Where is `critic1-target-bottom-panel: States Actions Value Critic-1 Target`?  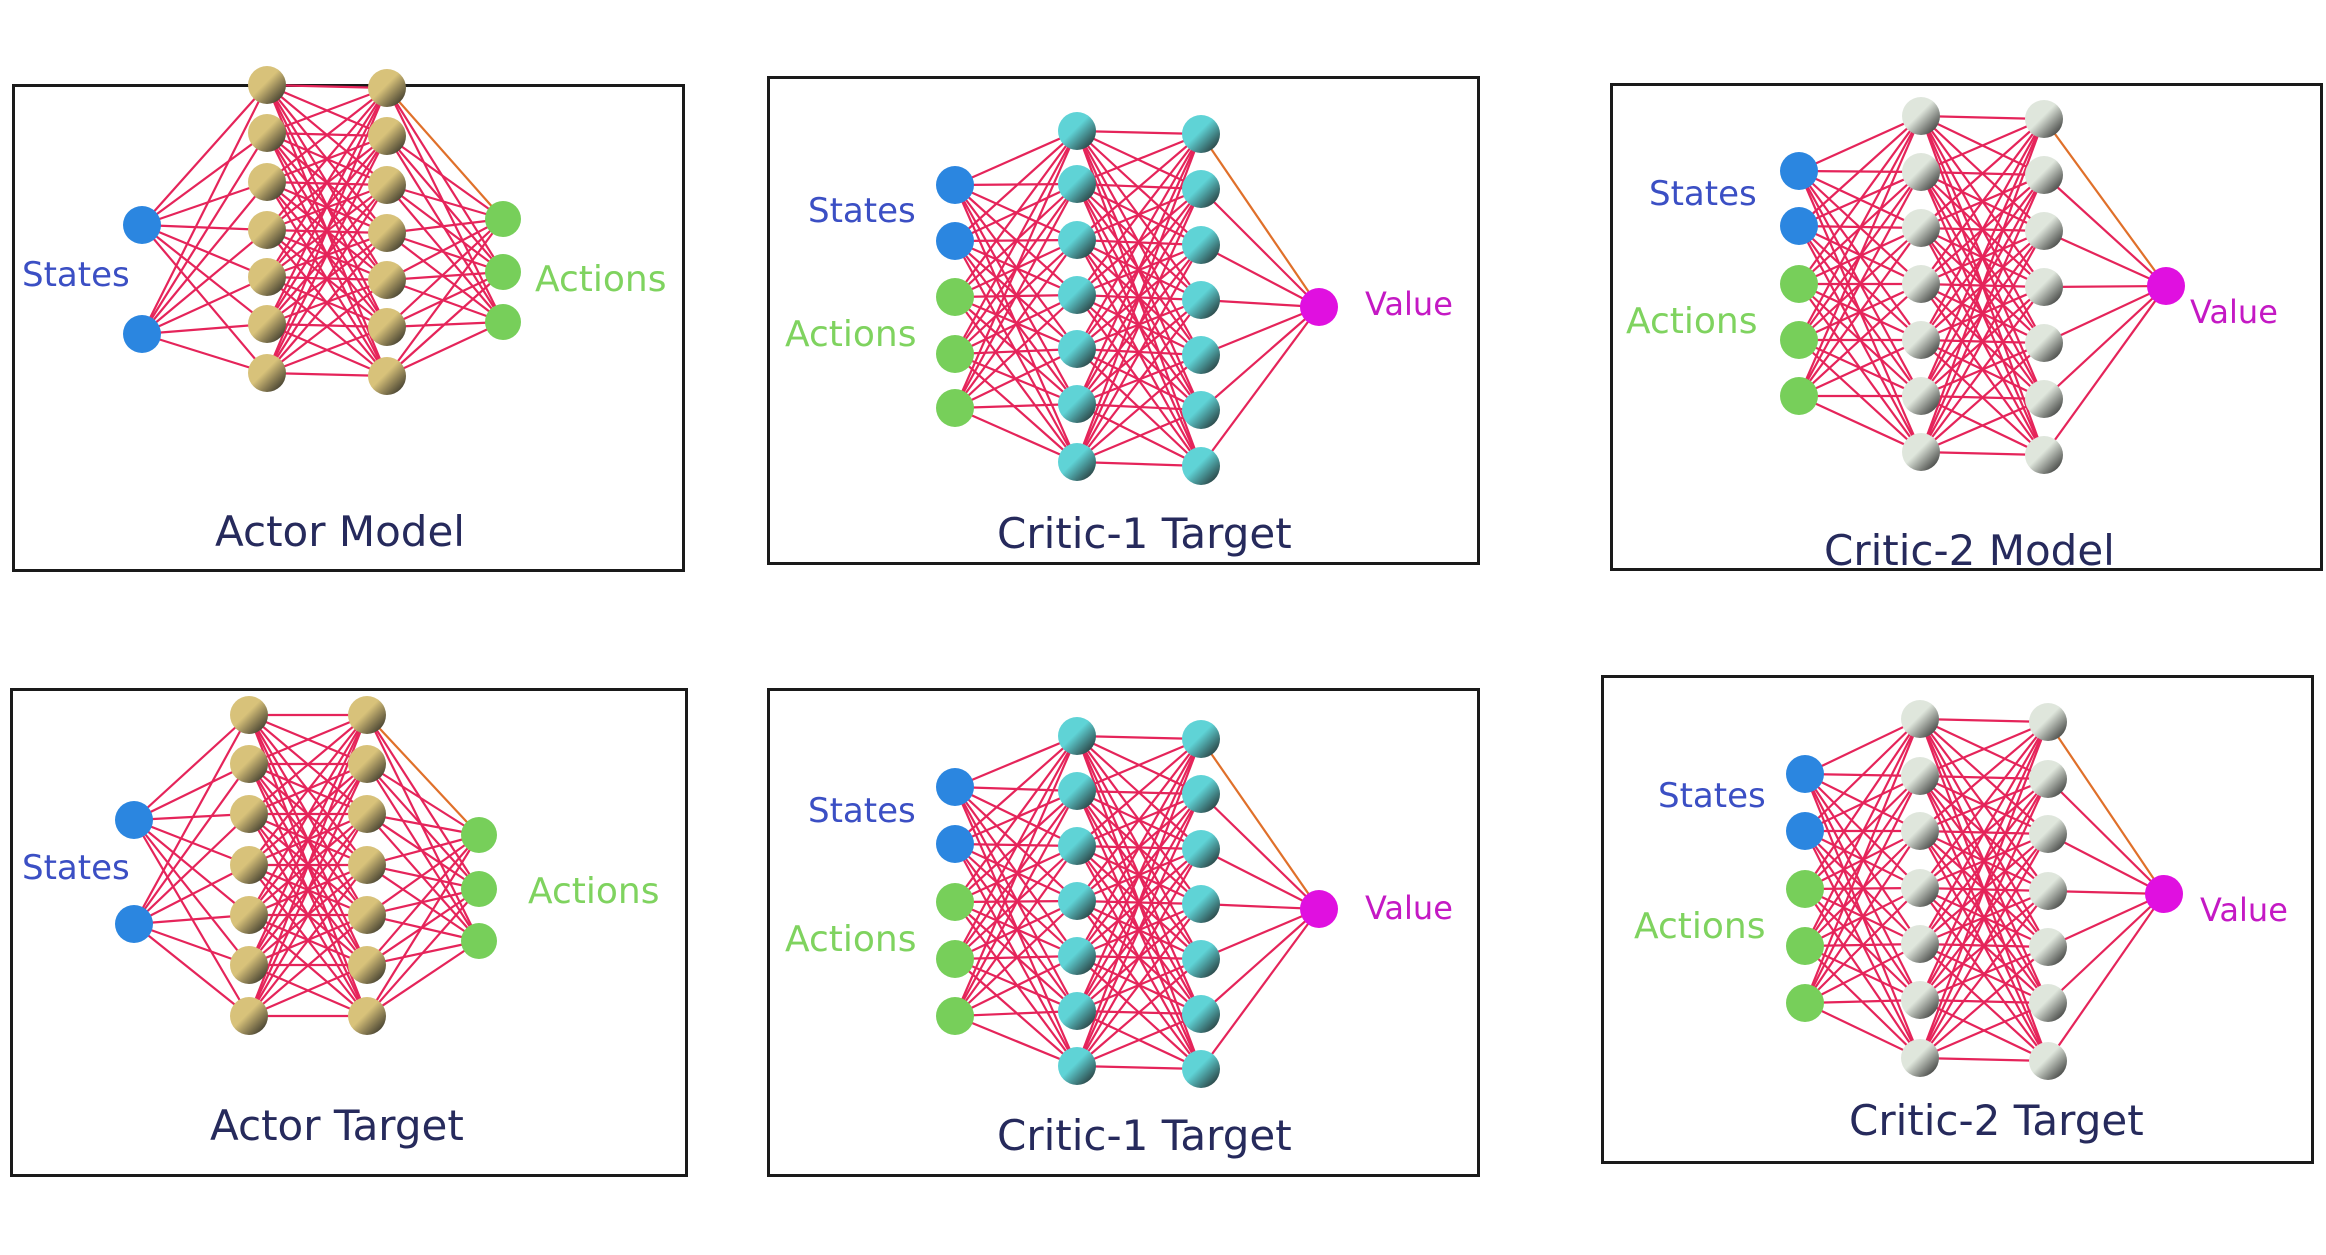 critic1-target-bottom-panel: States Actions Value Critic-1 Target is located at coordinates (1123, 932).